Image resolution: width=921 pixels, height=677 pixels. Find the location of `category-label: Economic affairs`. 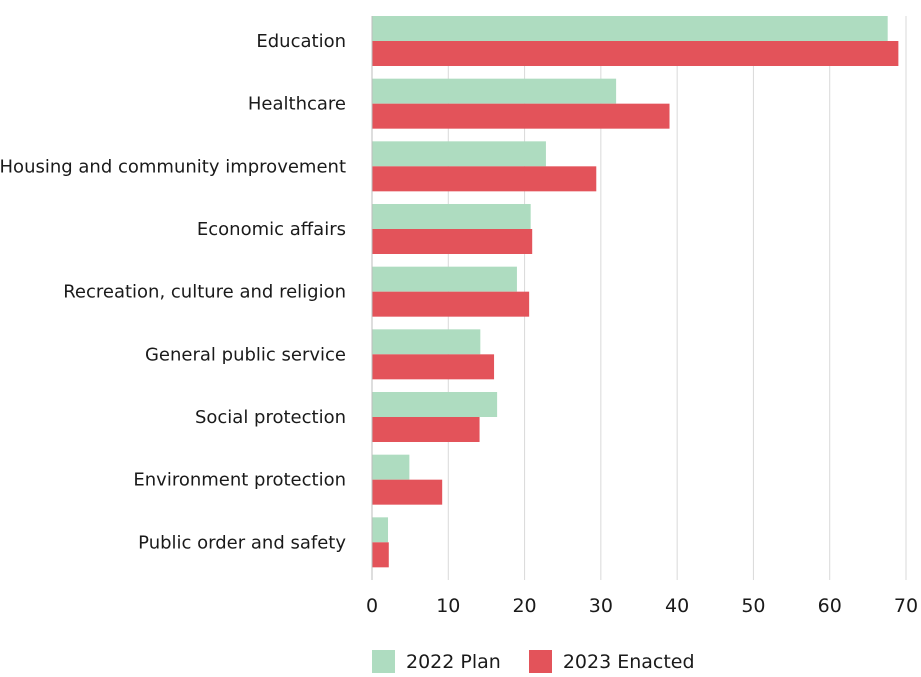

category-label: Economic affairs is located at coordinates (271, 229).